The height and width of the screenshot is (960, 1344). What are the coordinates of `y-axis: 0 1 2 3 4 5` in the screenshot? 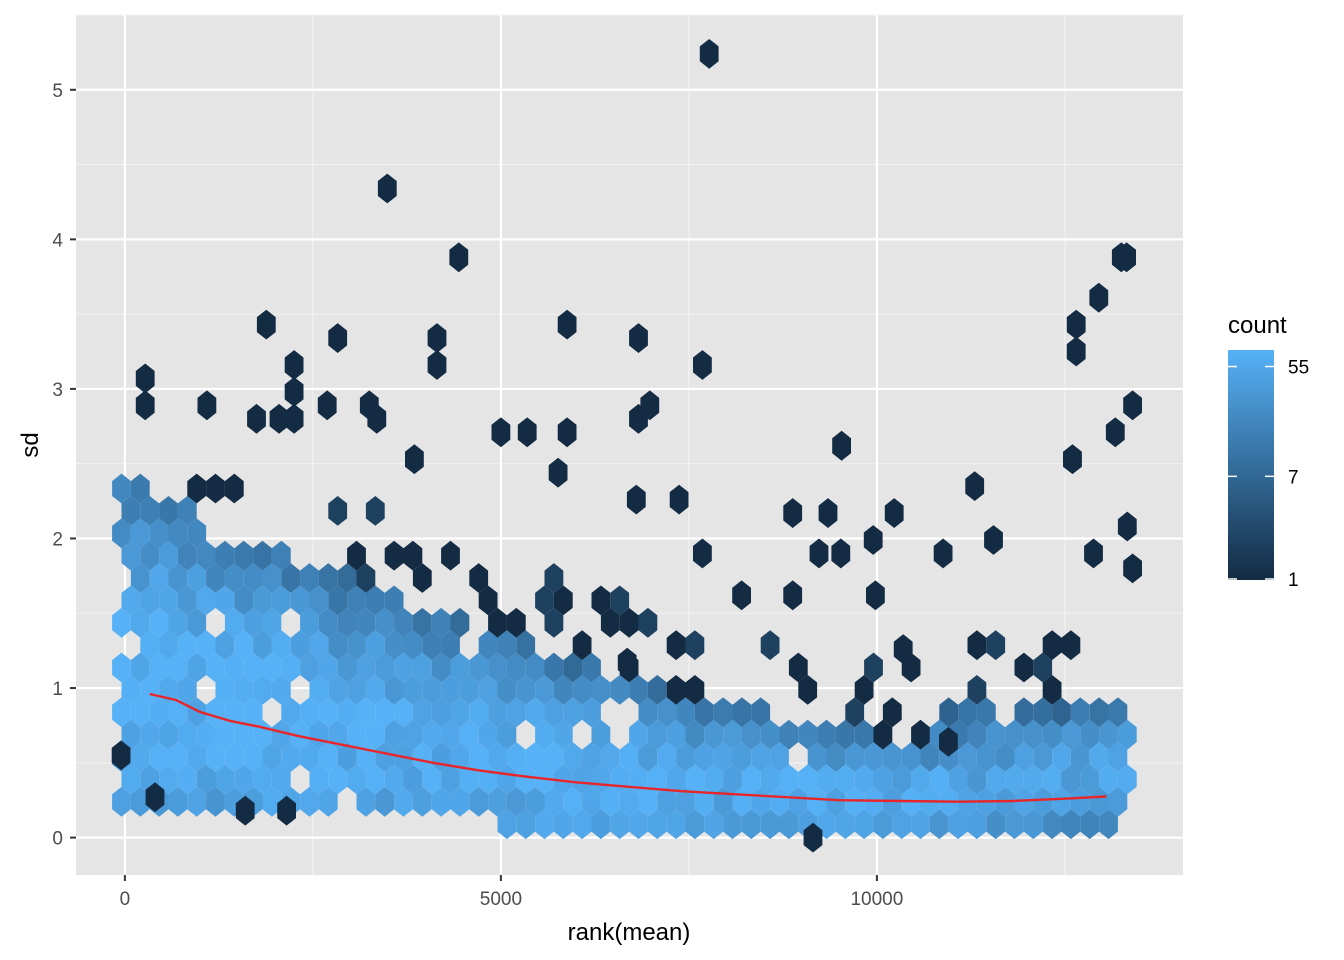 It's located at (64, 465).